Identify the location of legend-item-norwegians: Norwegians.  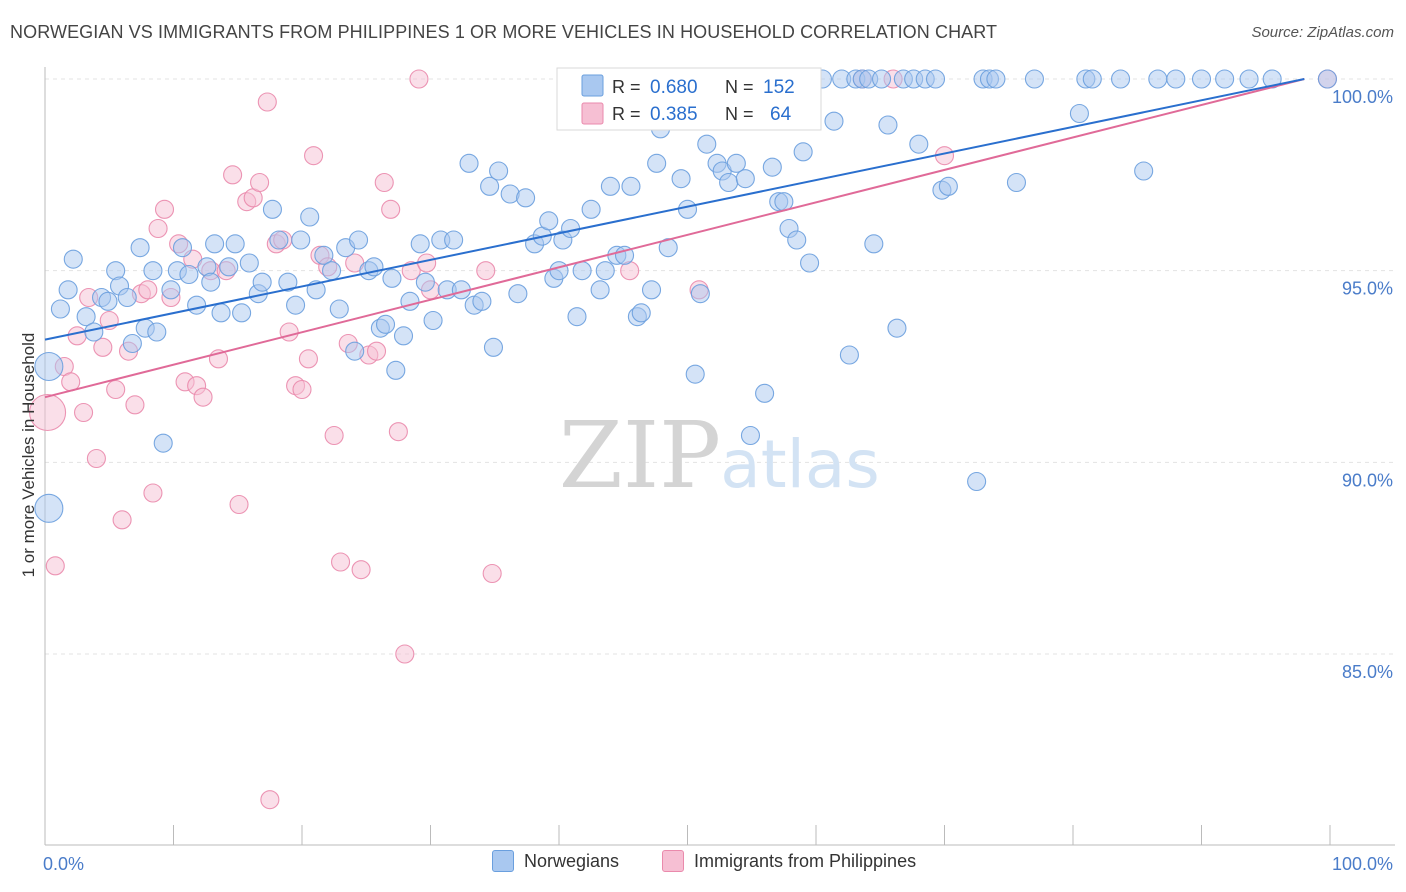
(555, 861).